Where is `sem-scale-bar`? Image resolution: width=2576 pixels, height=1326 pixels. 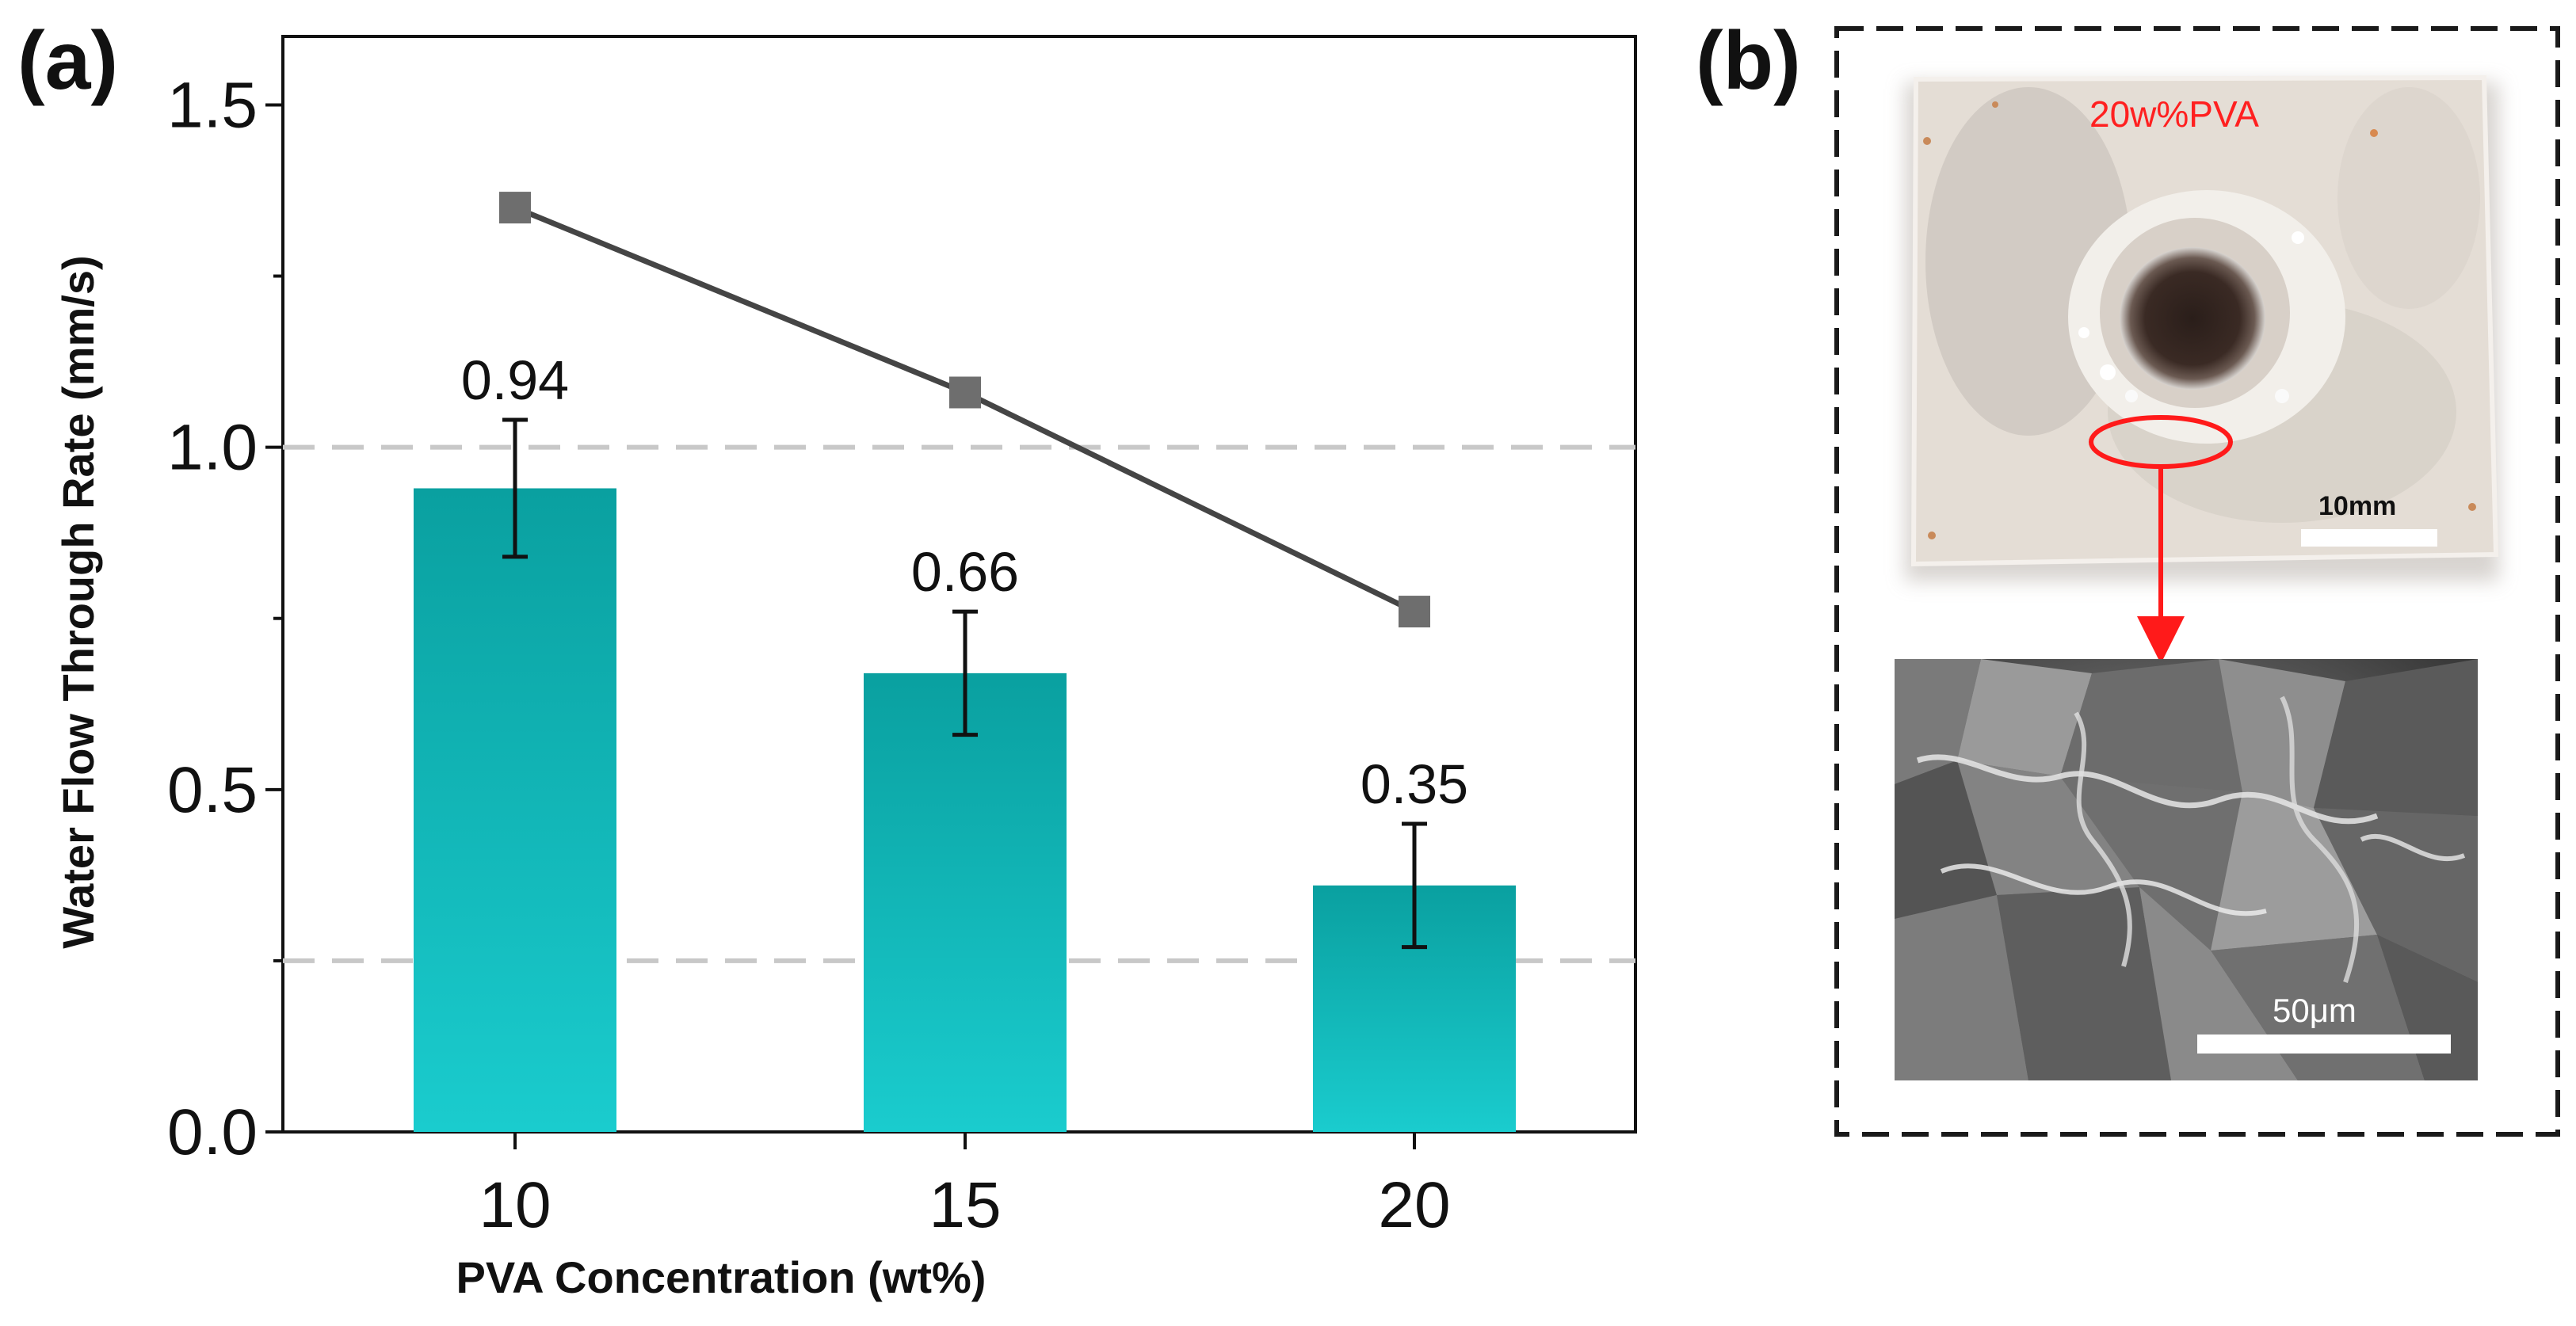
sem-scale-bar is located at coordinates (2324, 1044).